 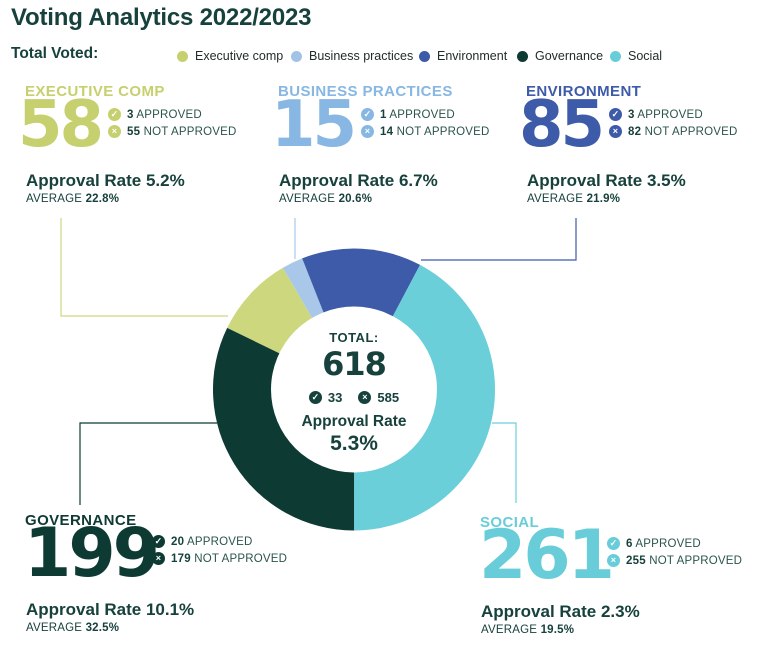 I want to click on card-total: 85, so click(x=562, y=125).